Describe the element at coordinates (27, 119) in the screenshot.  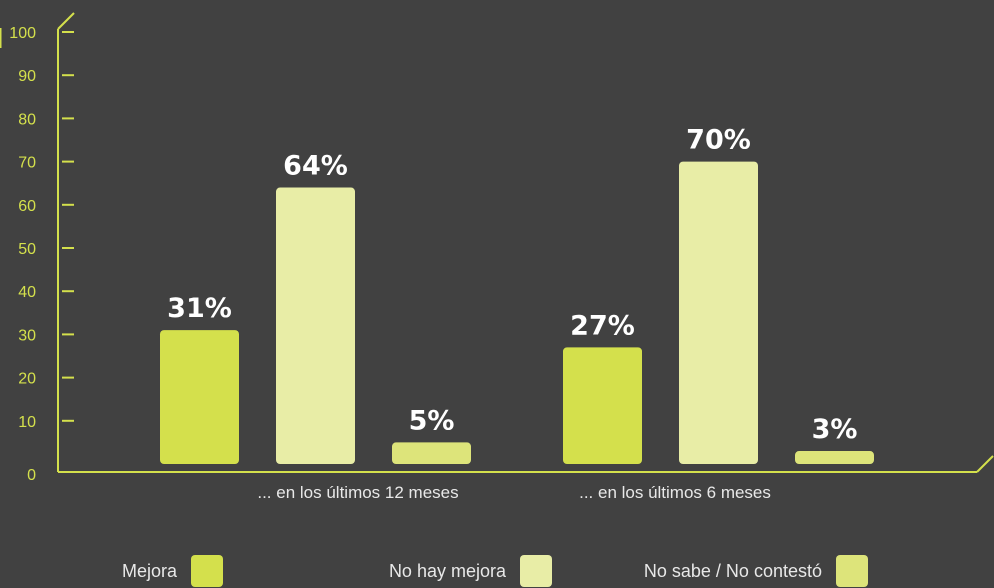
I see `y-tick-label: 80` at that location.